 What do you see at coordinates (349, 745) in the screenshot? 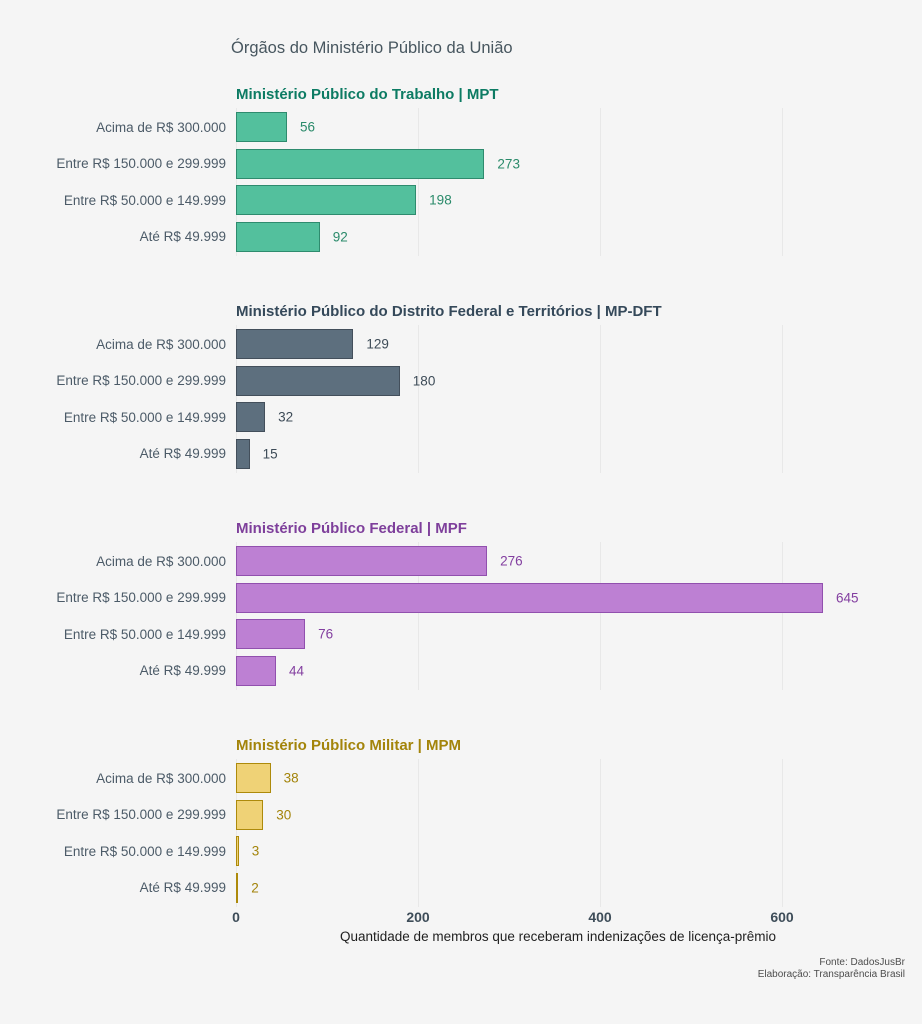
I see `panel-title: Ministério Público Militar | MPM` at bounding box center [349, 745].